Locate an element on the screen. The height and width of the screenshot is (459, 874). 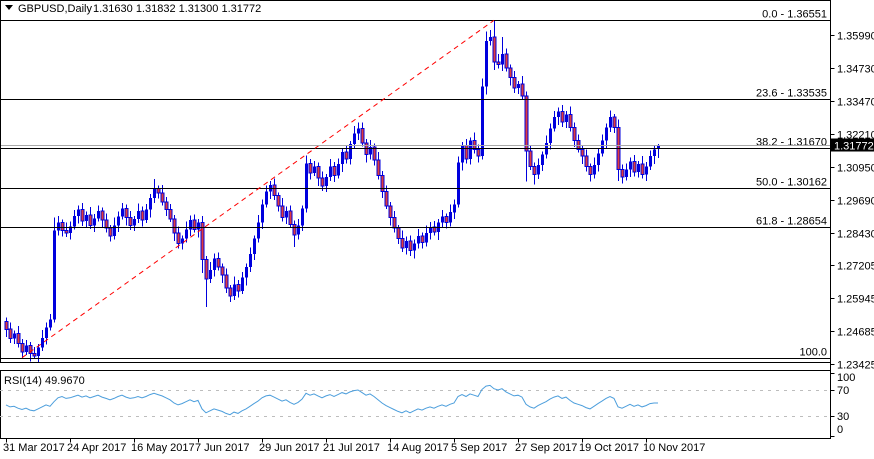
rsi-plot-area is located at coordinates (415, 404).